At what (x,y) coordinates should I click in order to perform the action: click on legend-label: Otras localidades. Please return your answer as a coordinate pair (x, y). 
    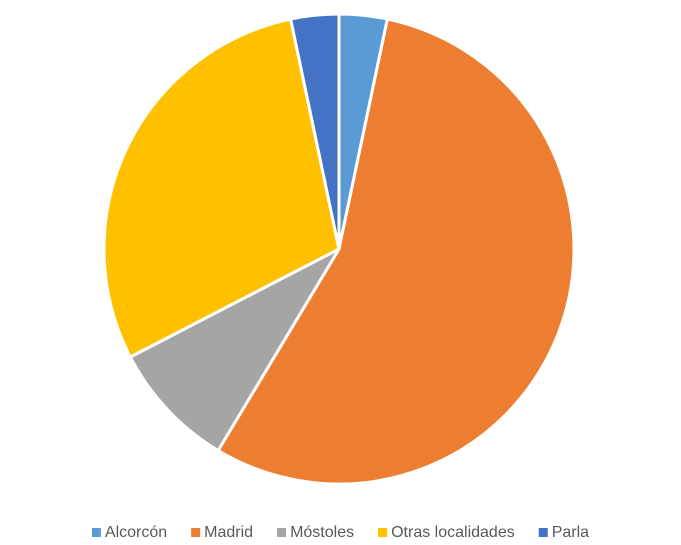
    Looking at the image, I should click on (453, 532).